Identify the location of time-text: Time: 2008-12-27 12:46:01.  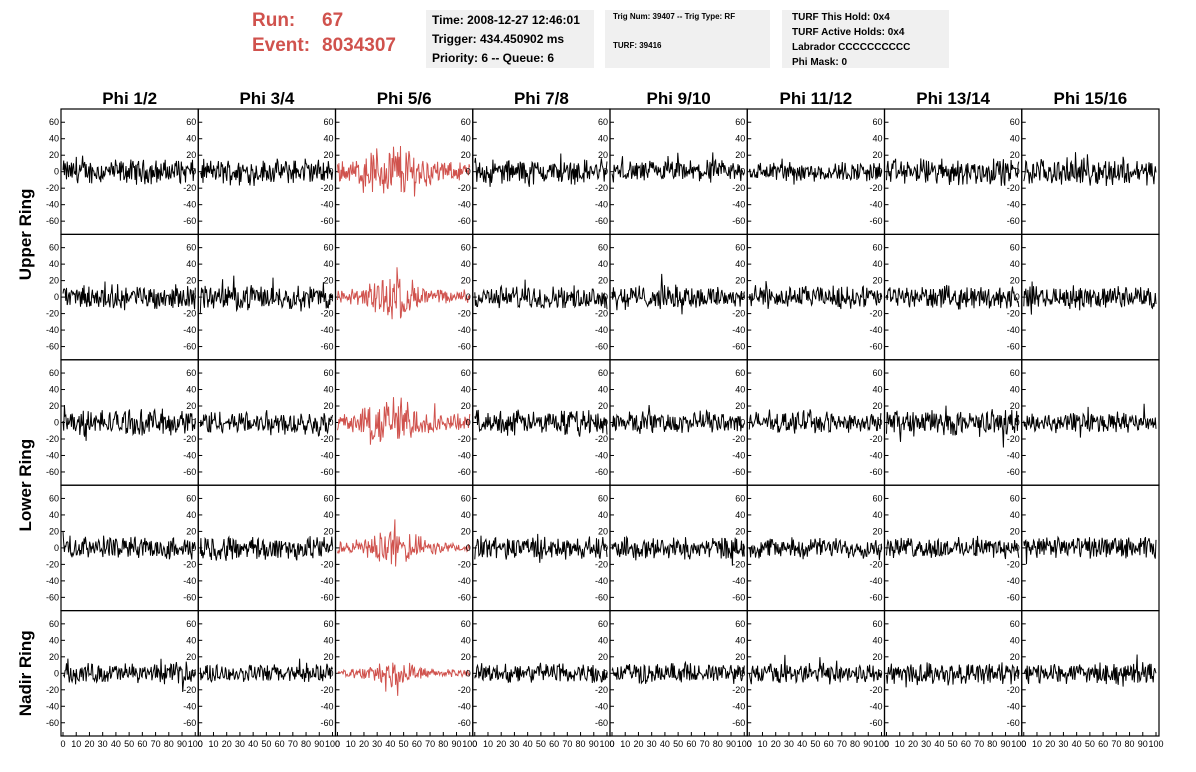
(506, 20).